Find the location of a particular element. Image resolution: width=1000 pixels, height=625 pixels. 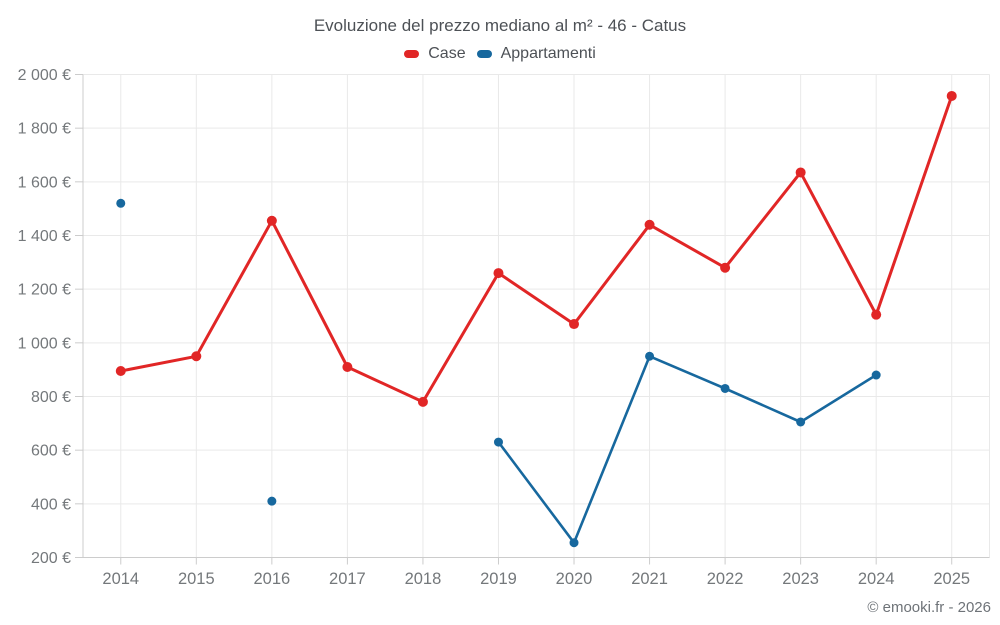

x-tick-label: 2015 is located at coordinates (196, 579).